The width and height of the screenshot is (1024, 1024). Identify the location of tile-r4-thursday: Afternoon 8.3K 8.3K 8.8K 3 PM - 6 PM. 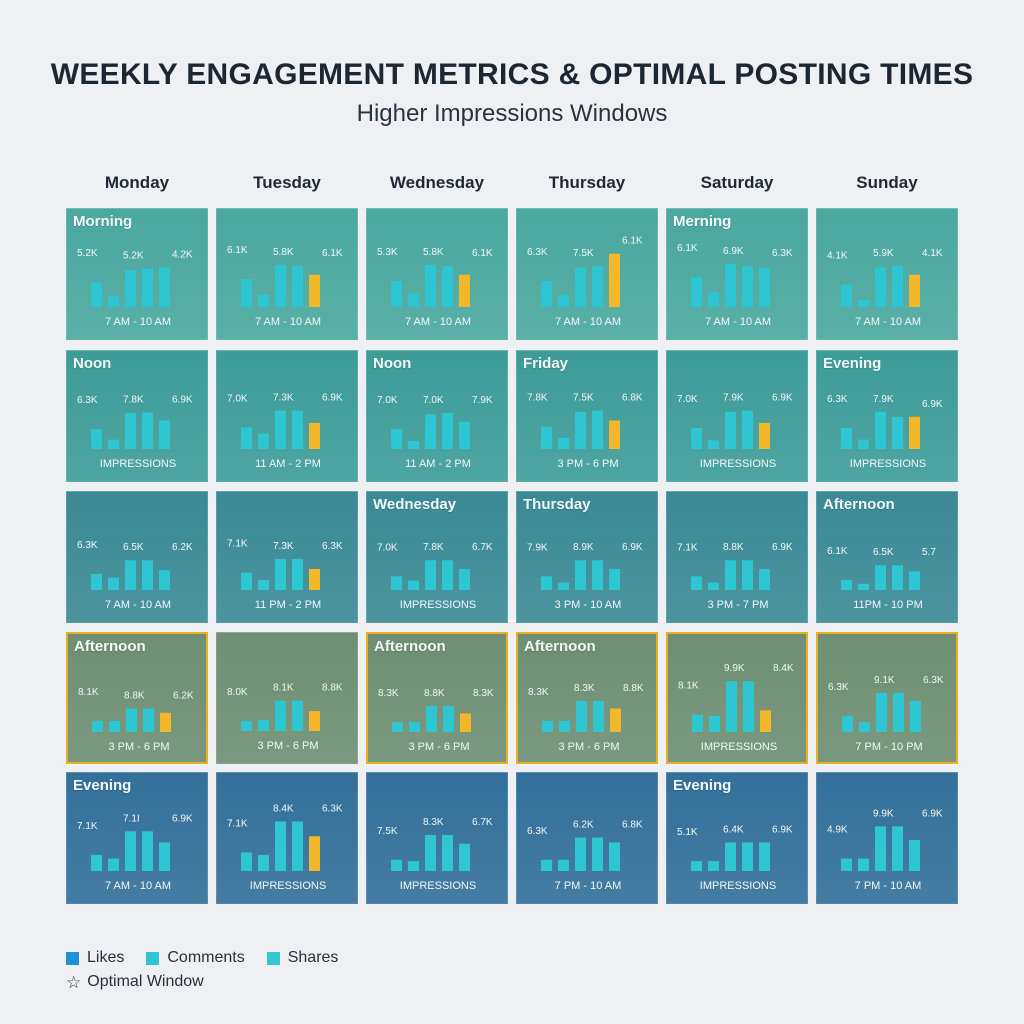
(587, 698).